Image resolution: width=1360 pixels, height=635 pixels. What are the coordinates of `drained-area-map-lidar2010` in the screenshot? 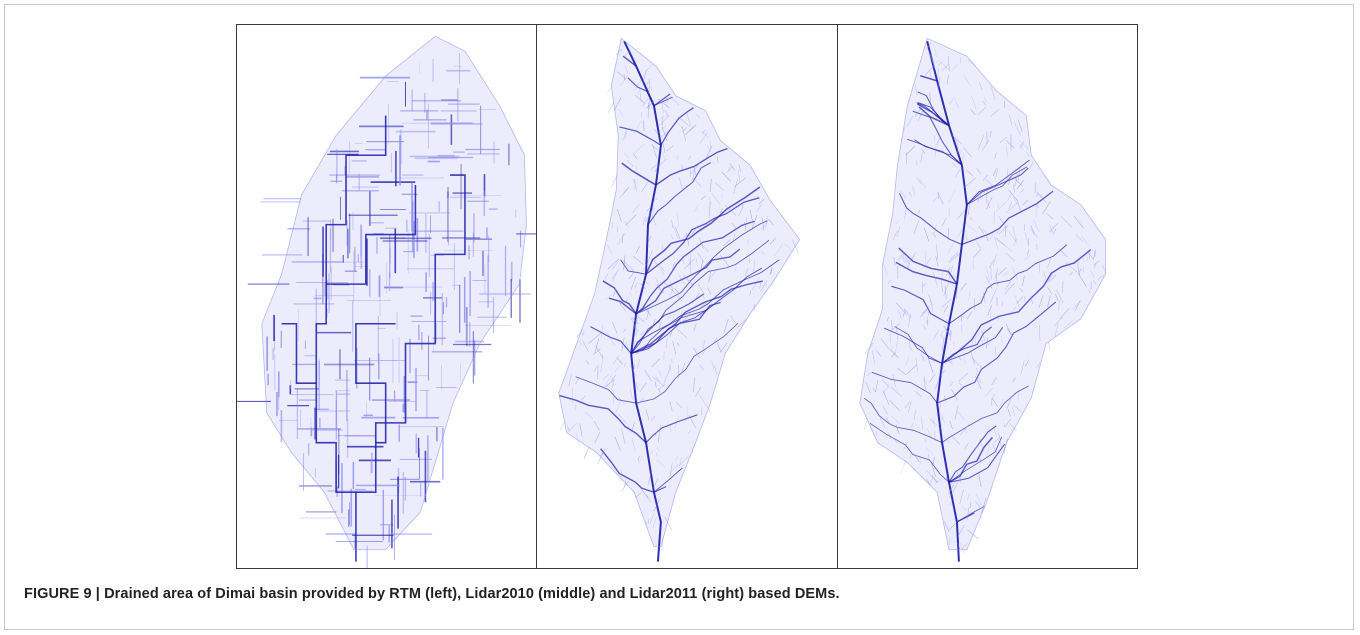 It's located at (679, 299).